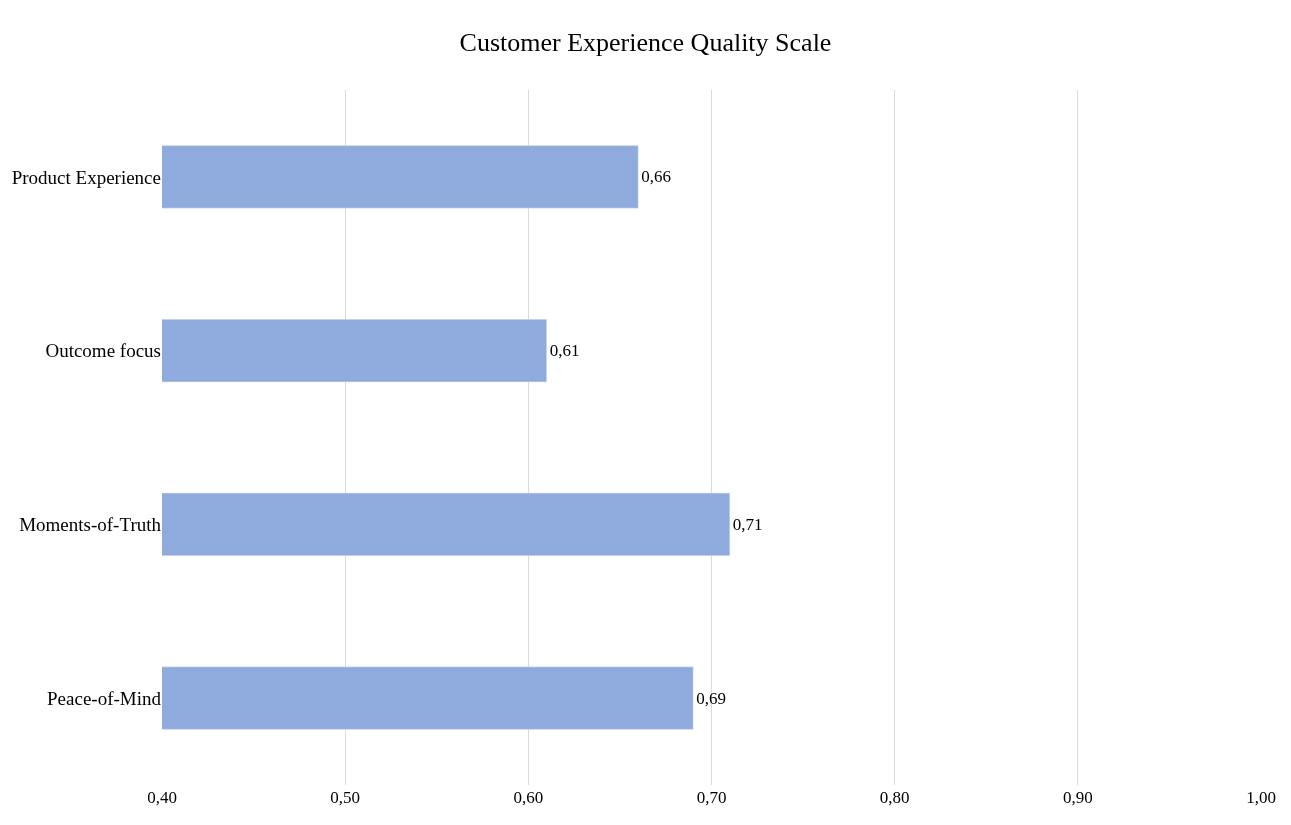  I want to click on chart-title: Customer Experience Quality Scale, so click(645, 43).